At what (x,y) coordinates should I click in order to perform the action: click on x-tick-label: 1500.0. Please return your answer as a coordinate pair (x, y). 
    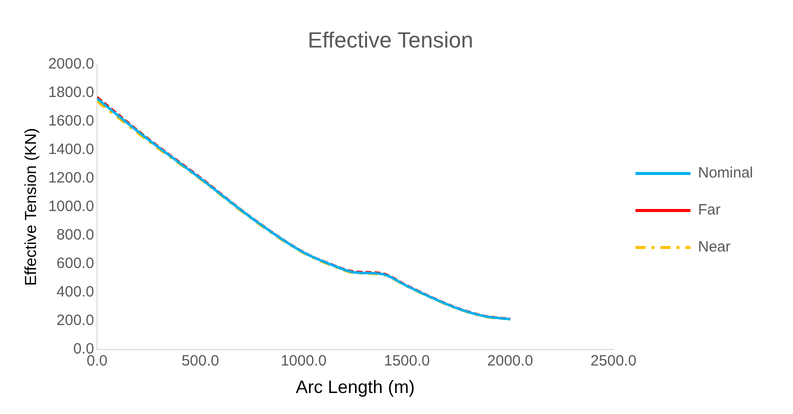
    Looking at the image, I should click on (407, 361).